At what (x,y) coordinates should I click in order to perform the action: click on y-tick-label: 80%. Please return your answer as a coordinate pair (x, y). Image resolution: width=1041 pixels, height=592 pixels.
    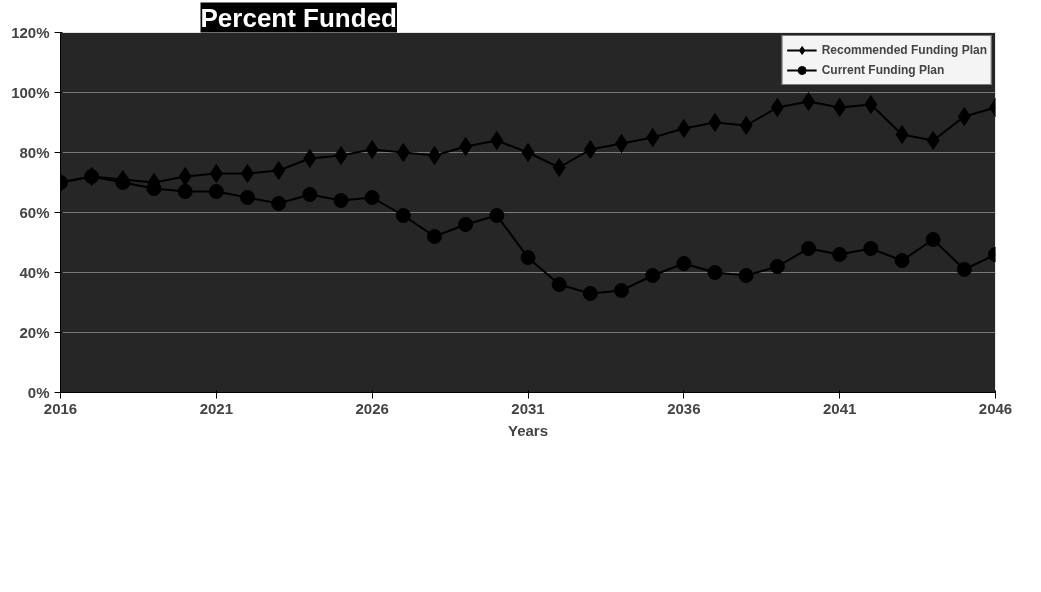
    Looking at the image, I should click on (34, 152).